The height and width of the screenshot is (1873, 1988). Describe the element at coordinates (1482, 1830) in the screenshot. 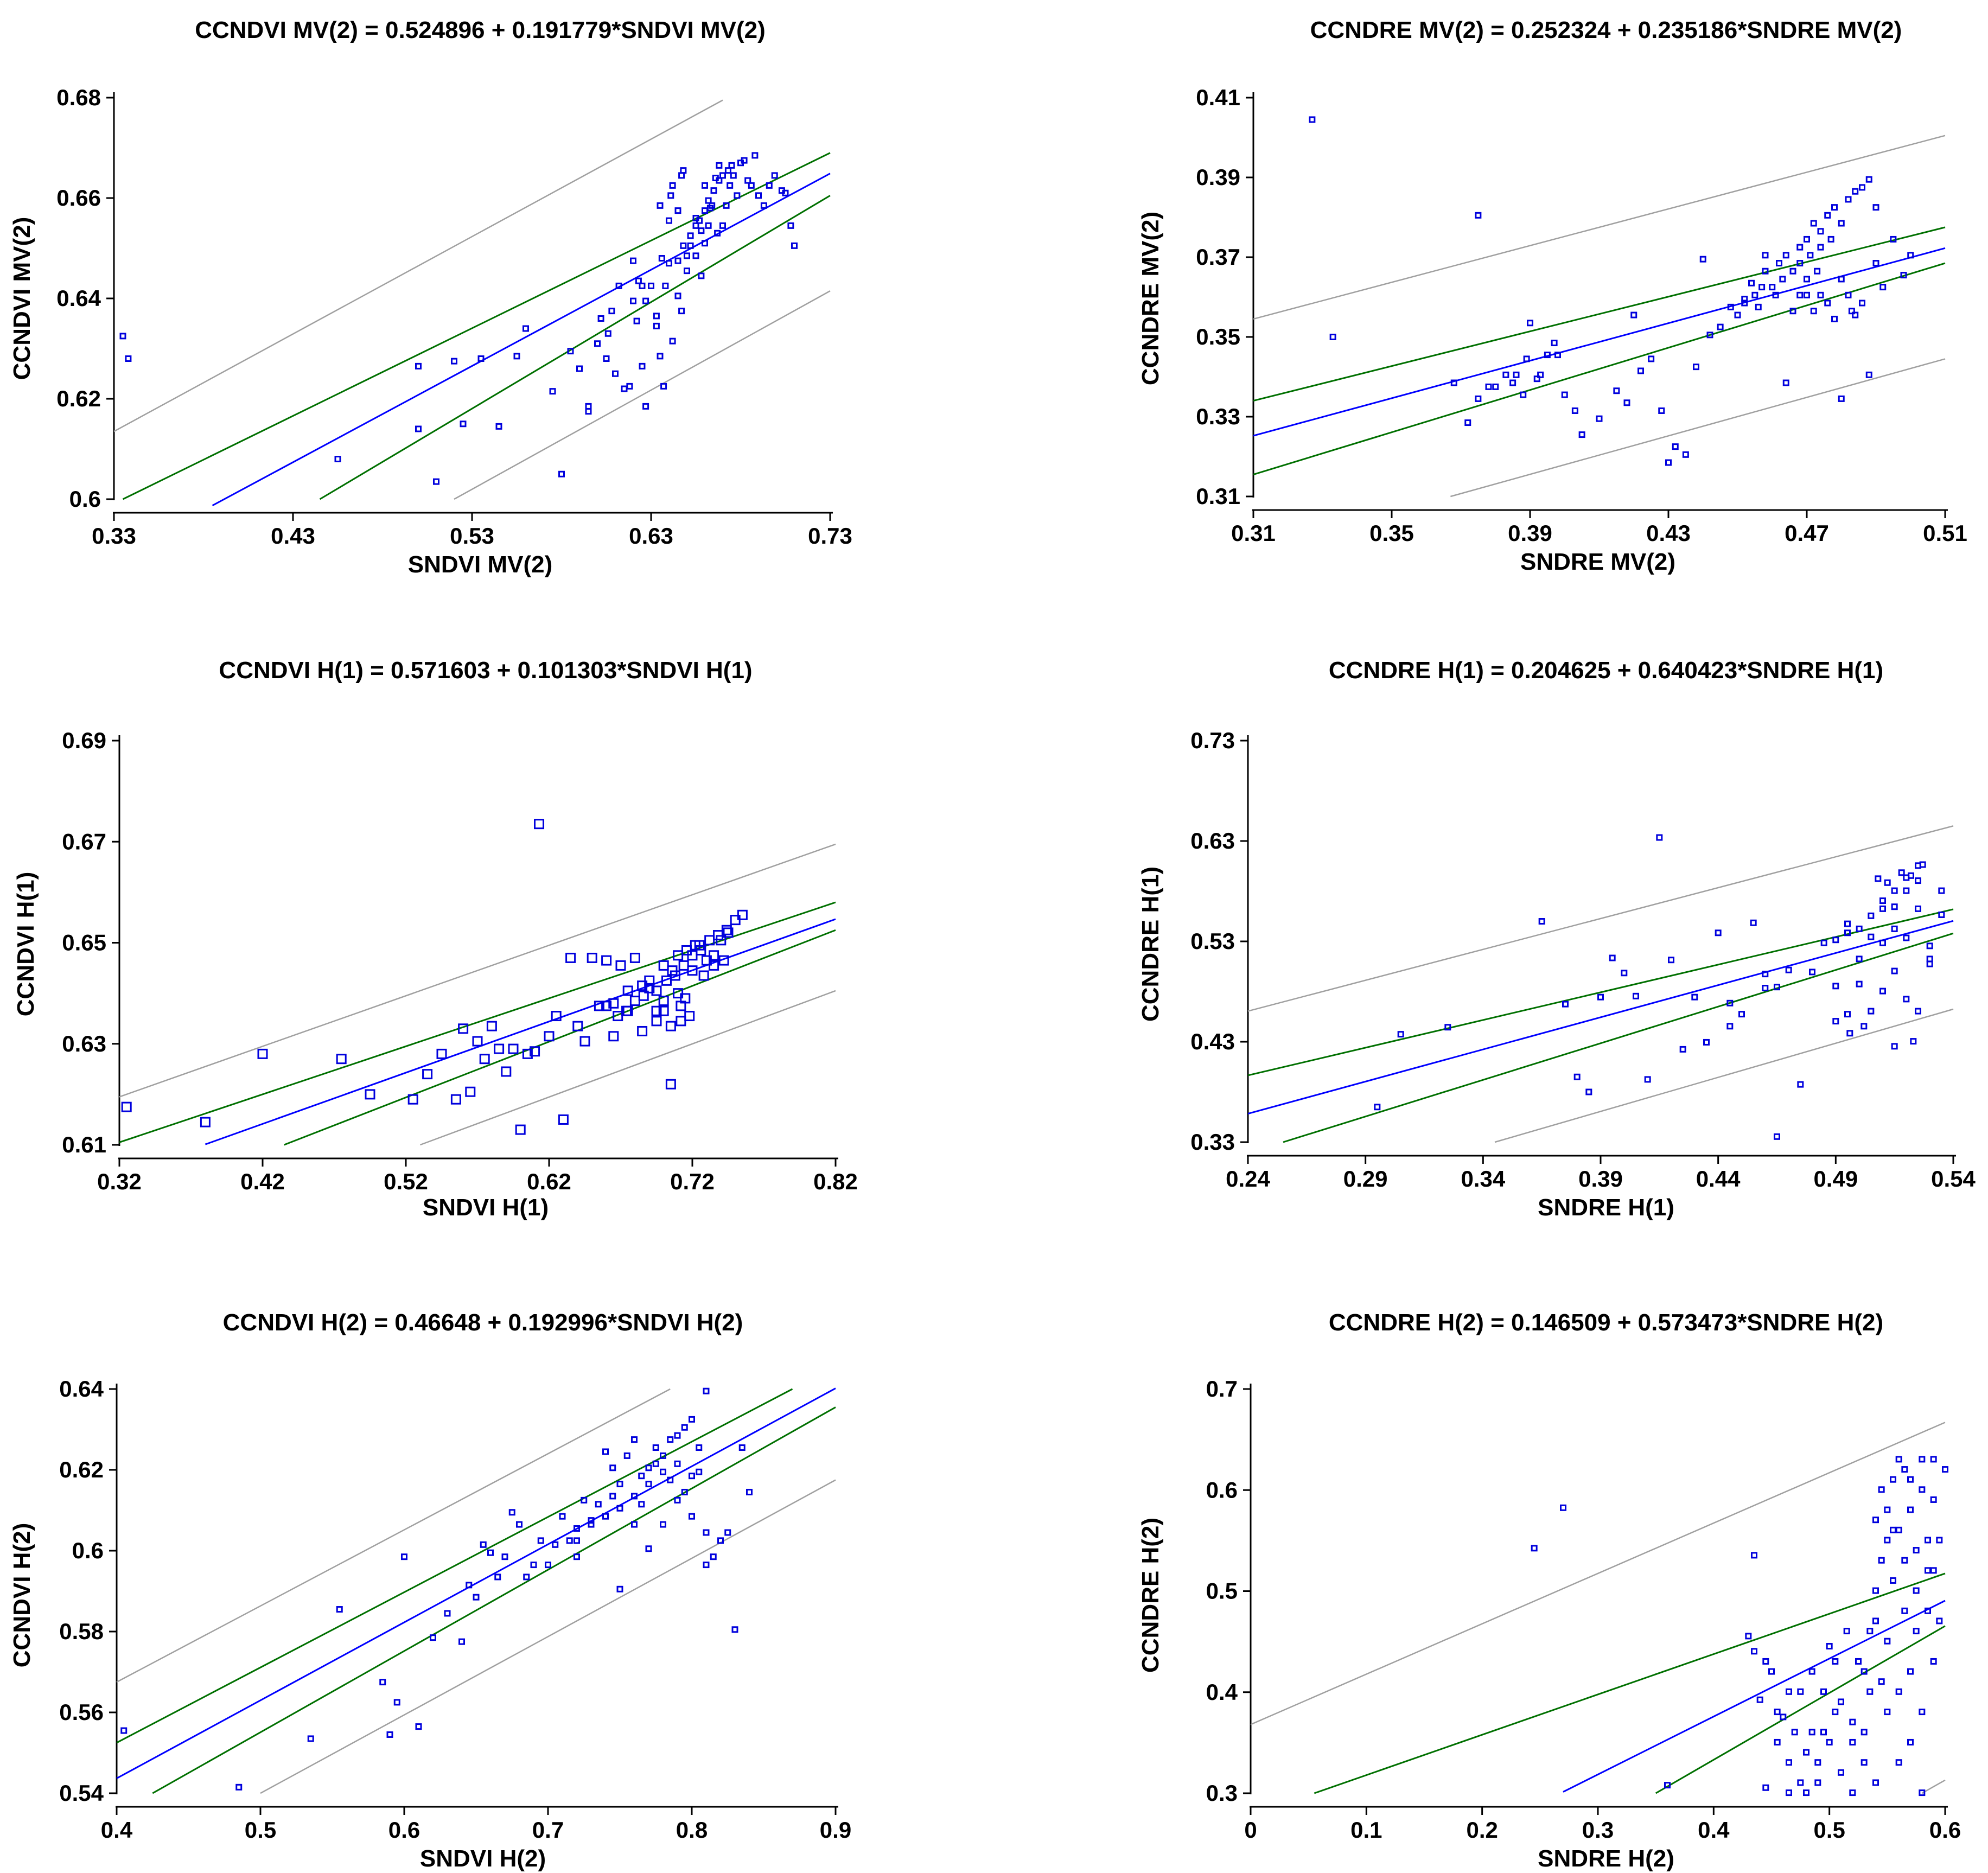

I see `x-tick-label: 0.2` at that location.